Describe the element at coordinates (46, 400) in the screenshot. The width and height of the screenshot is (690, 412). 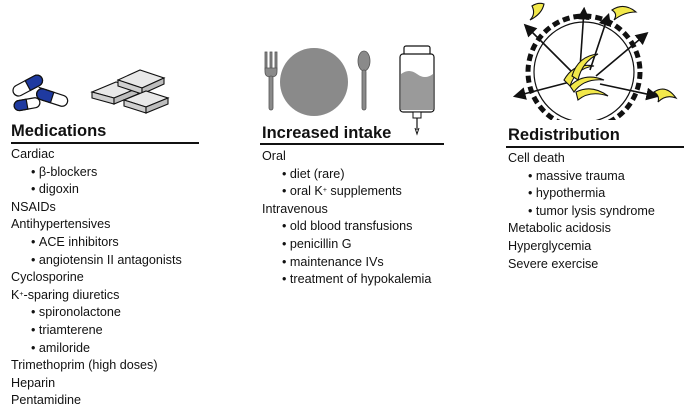
I see `list-item: Pentamidine` at that location.